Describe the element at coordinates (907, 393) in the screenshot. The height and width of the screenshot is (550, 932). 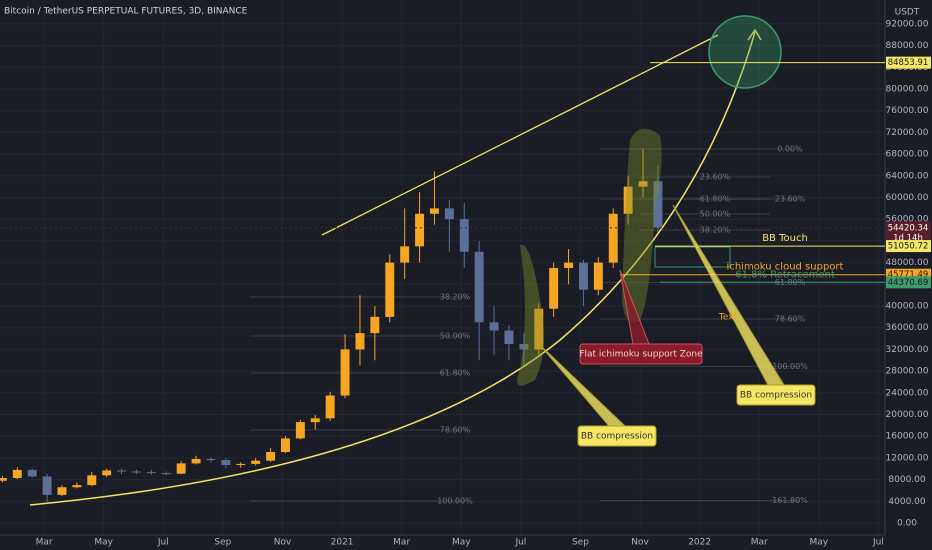
I see `y-tick-label: 24000.00` at that location.